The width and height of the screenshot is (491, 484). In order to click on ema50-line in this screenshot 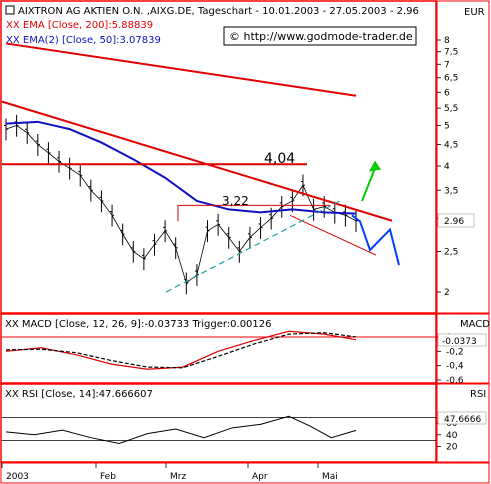, I will do `click(181, 167)`.